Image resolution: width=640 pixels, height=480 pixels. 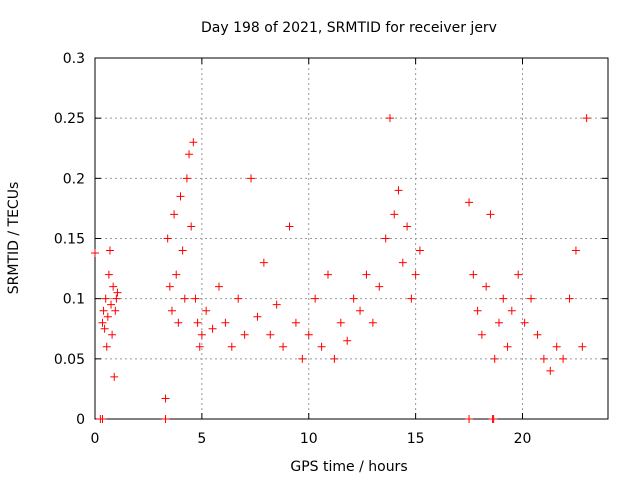 I want to click on y-tick-label: 0, so click(x=80, y=420).